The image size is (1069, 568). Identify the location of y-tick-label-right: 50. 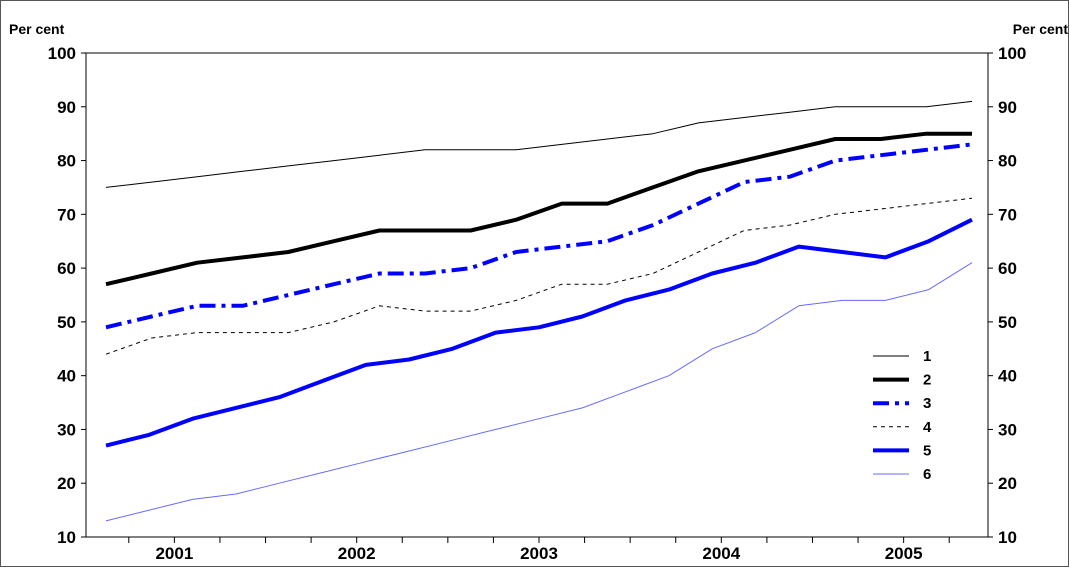
(1007, 322).